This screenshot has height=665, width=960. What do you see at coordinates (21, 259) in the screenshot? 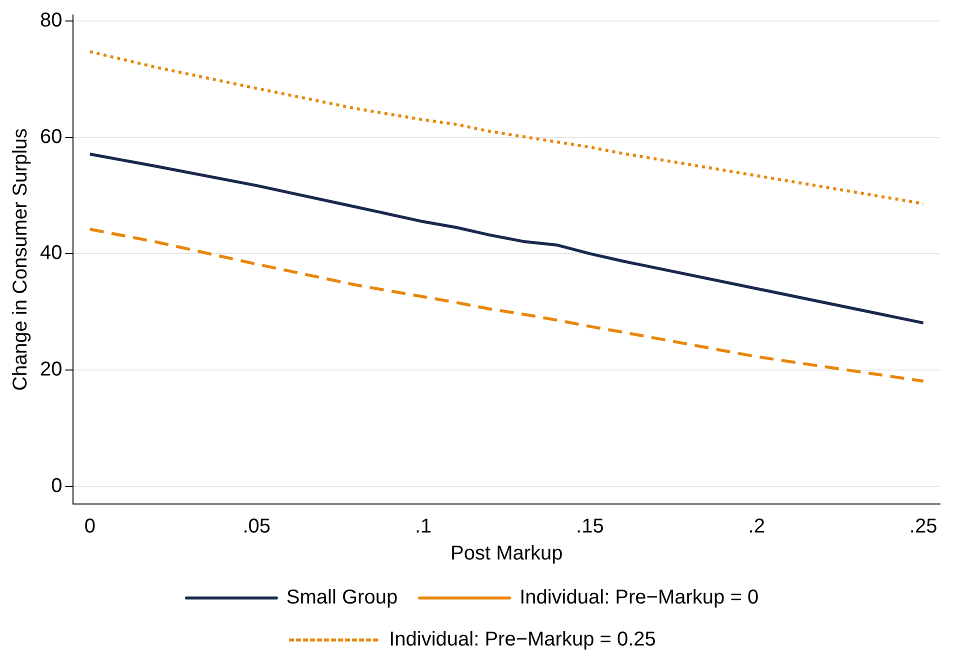
I see `y-axis-title: Change in Consumer Surplus` at bounding box center [21, 259].